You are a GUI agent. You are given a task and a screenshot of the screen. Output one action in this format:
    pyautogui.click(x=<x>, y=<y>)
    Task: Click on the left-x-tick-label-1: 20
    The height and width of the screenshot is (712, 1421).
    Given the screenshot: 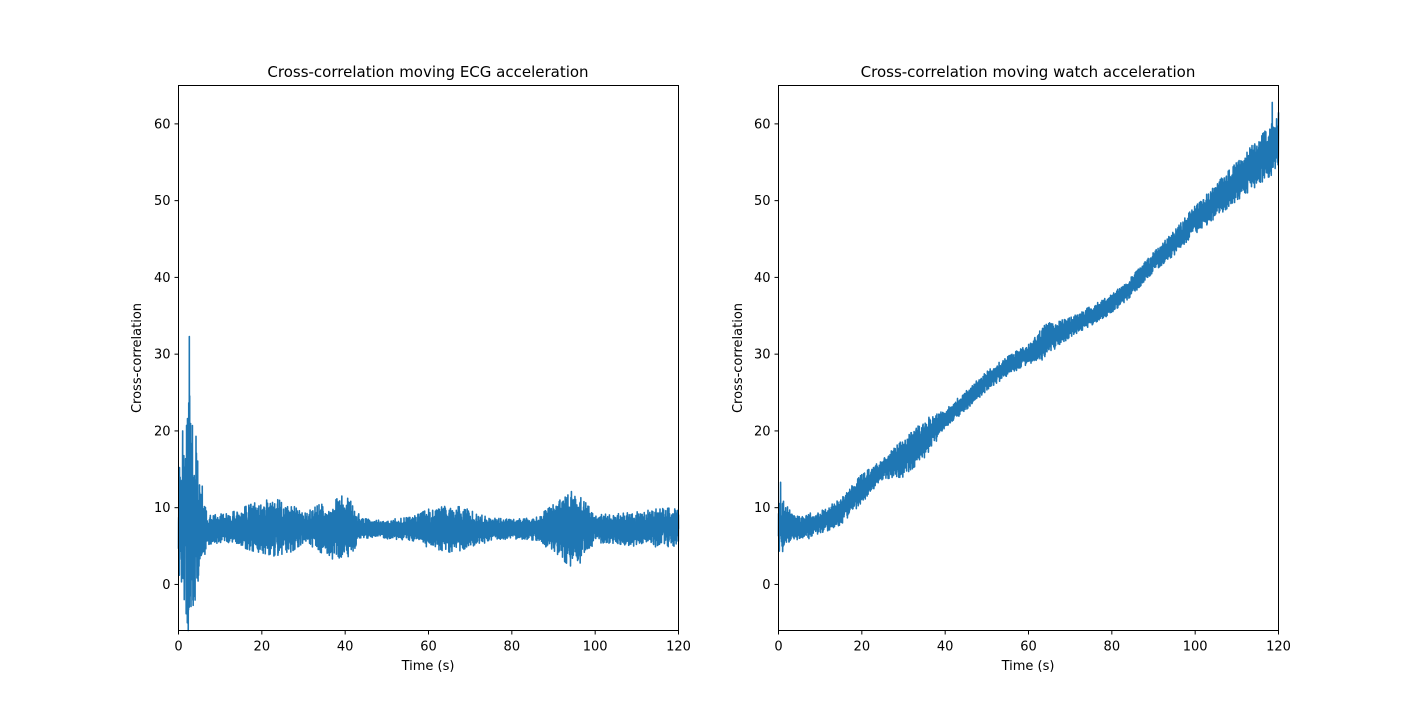 What is the action you would take?
    pyautogui.click(x=262, y=647)
    